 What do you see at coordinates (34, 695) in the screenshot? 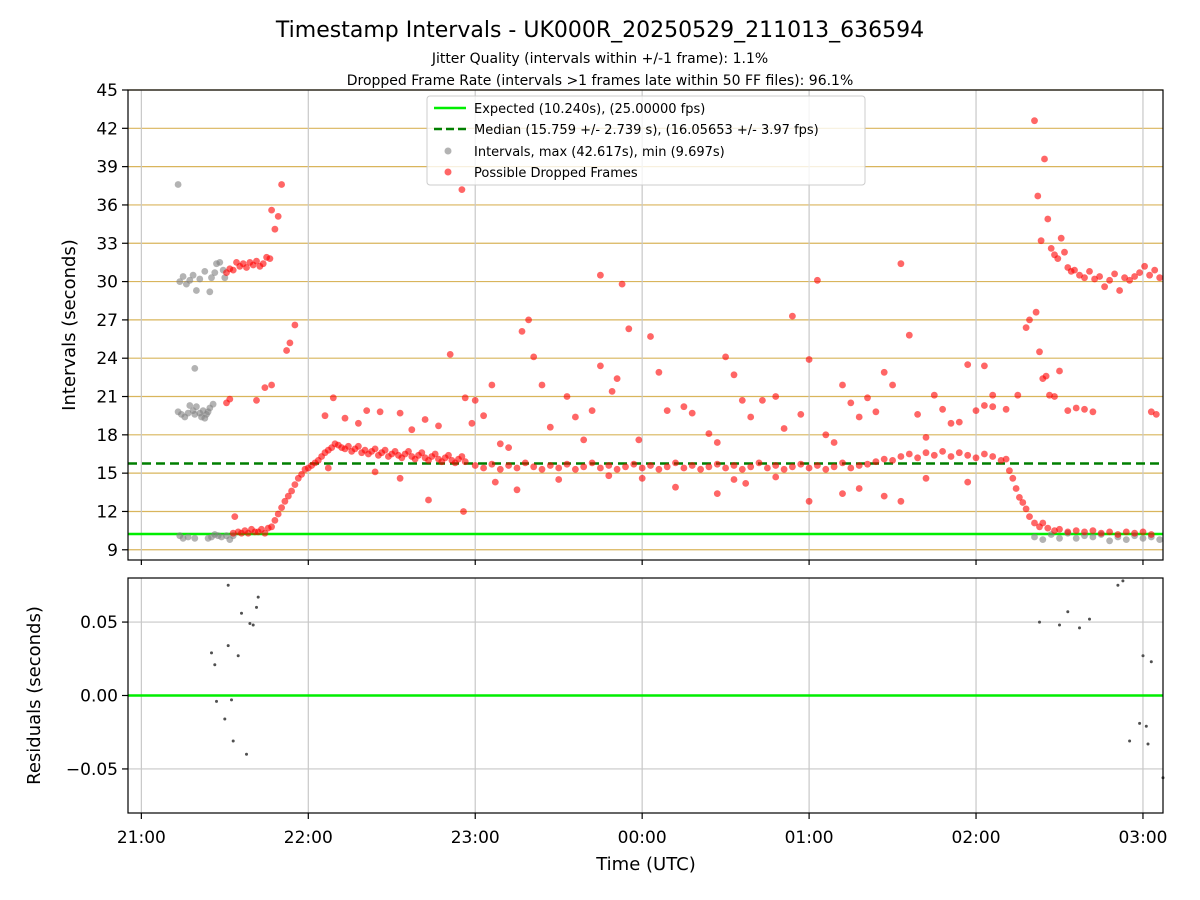
I see `residuals-y-axis-label: Residuals (seconds)` at bounding box center [34, 695].